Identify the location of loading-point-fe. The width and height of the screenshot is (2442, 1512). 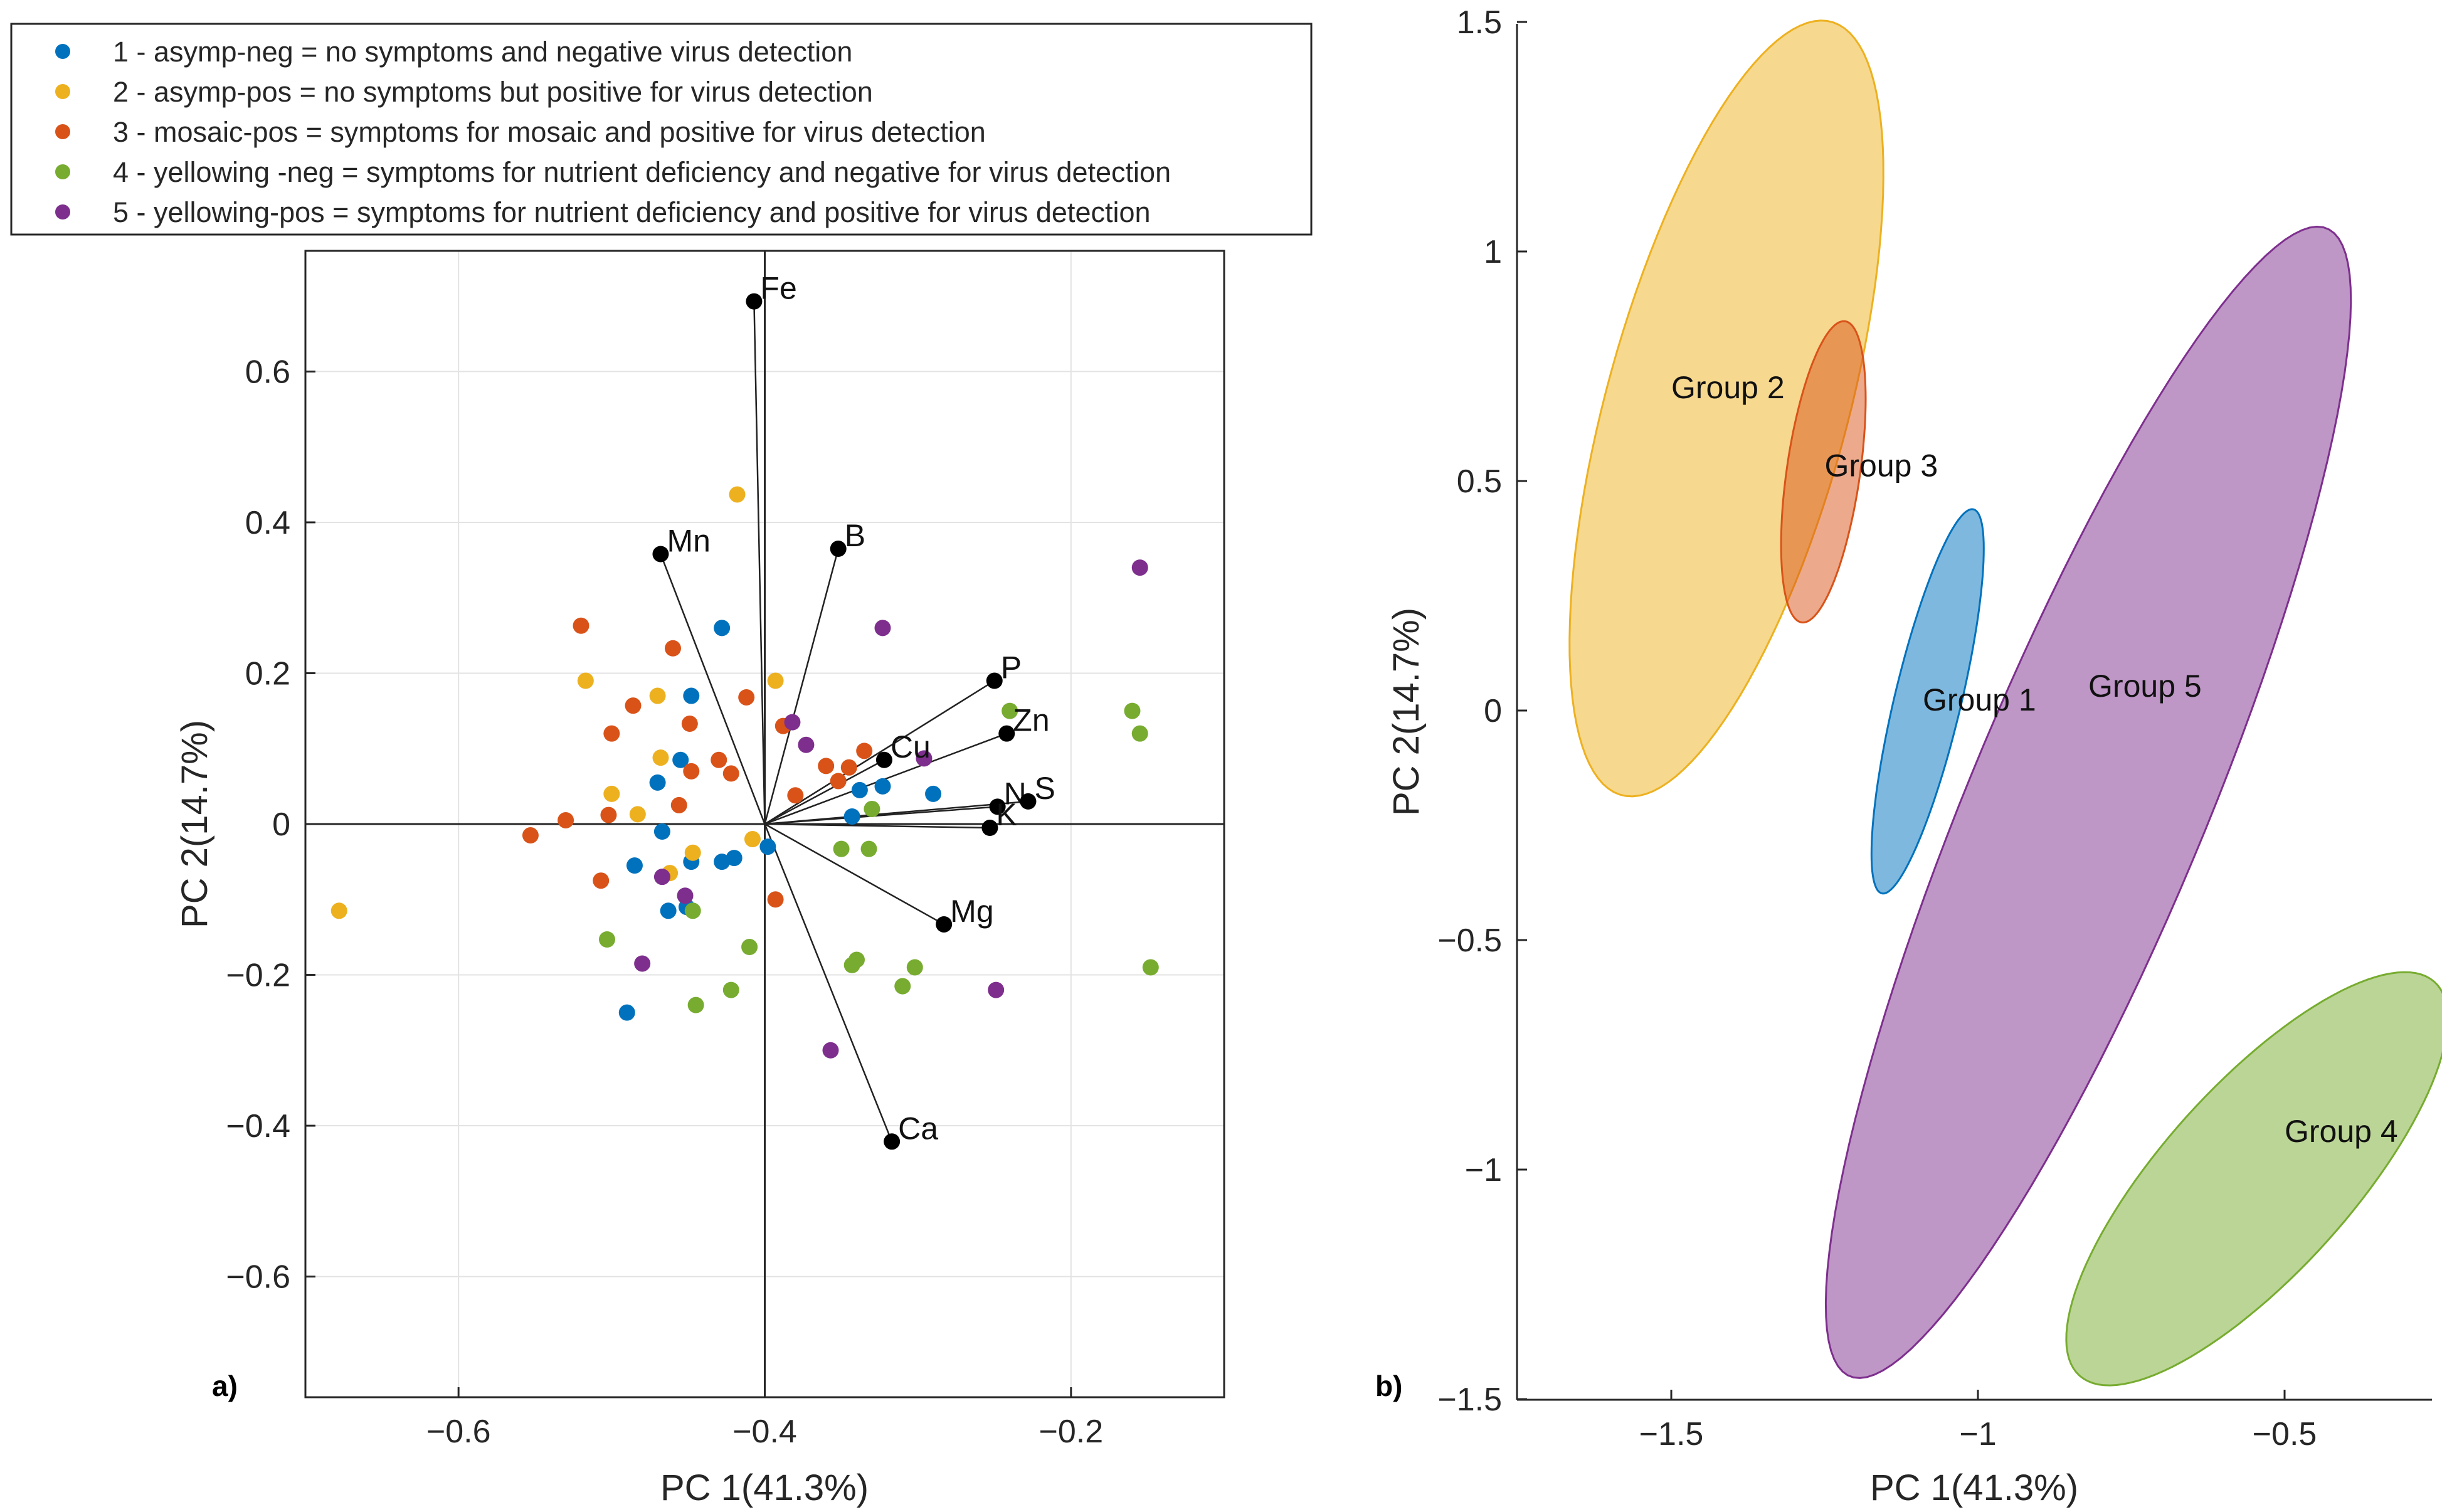
(754, 301).